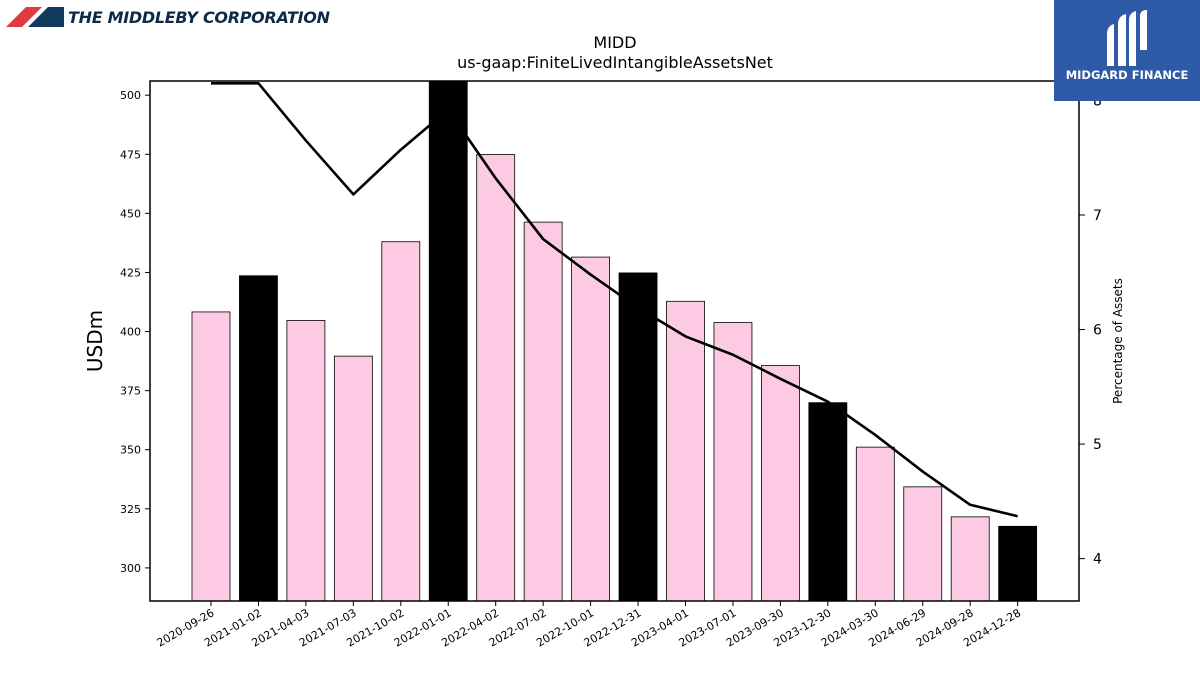 Image resolution: width=1200 pixels, height=675 pixels. I want to click on left-axis: 300 325 350 375 400 425 450 475 500, so click(135, 332).